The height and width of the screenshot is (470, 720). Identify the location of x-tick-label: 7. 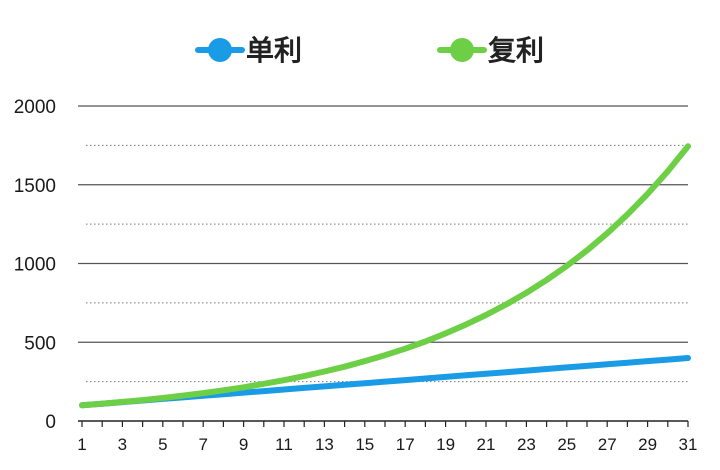
(202, 444).